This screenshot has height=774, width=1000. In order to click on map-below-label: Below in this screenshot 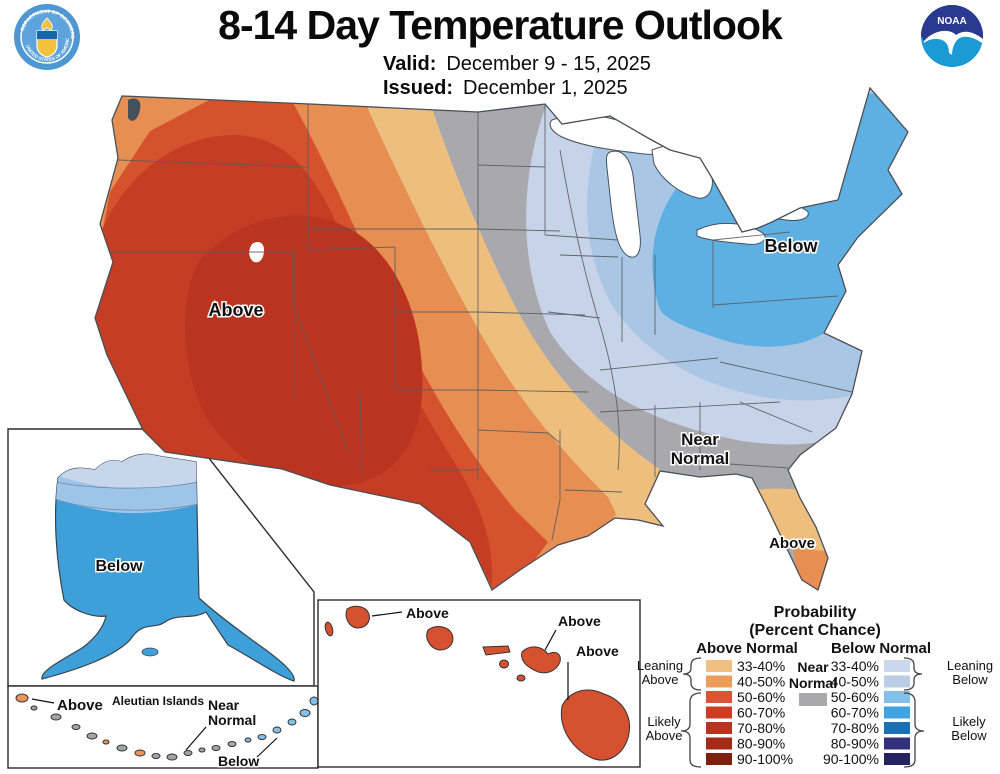, I will do `click(791, 246)`.